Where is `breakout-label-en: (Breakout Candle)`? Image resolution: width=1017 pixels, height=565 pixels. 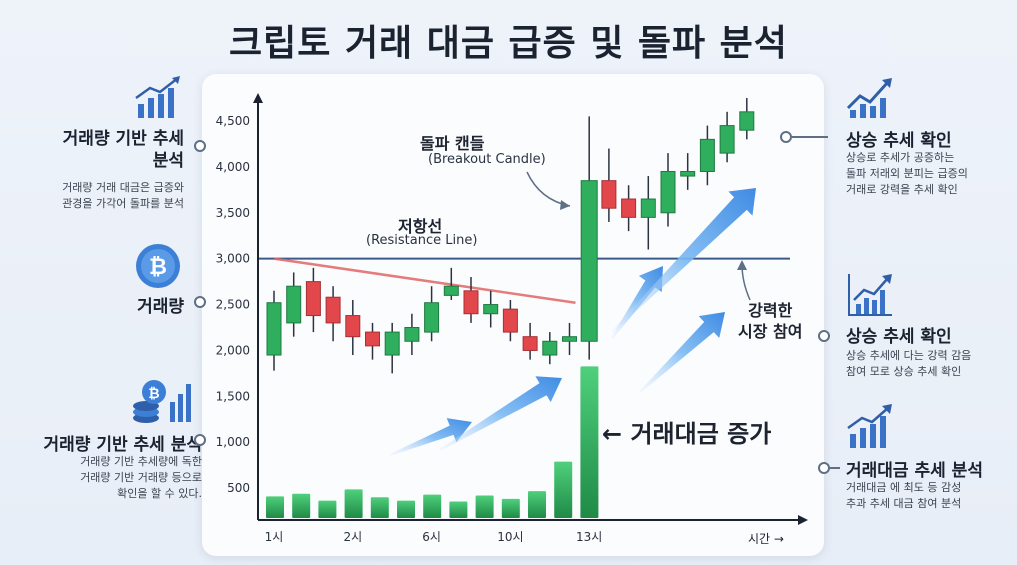 breakout-label-en: (Breakout Candle) is located at coordinates (487, 159).